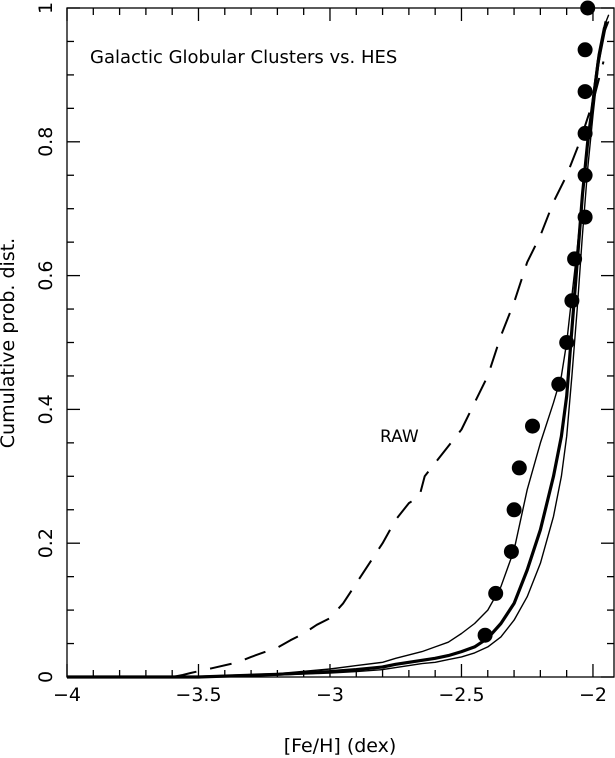 This screenshot has width=615, height=758. I want to click on y-tick-label: 0.6, so click(46, 275).